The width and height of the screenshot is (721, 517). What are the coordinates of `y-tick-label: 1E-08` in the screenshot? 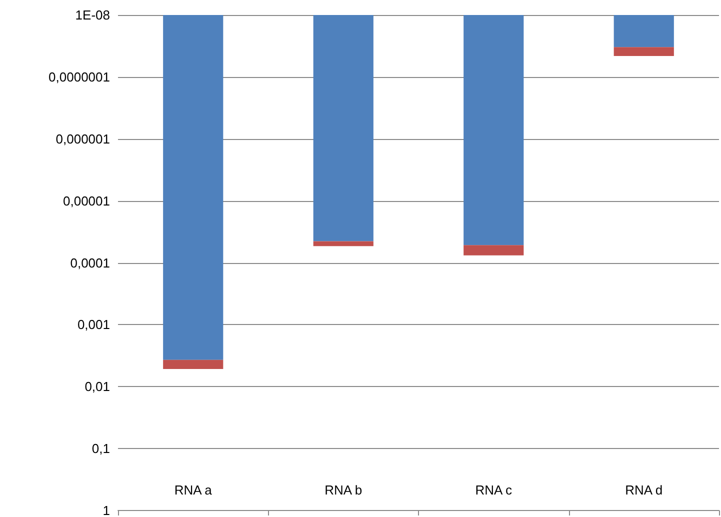 It's located at (92, 15).